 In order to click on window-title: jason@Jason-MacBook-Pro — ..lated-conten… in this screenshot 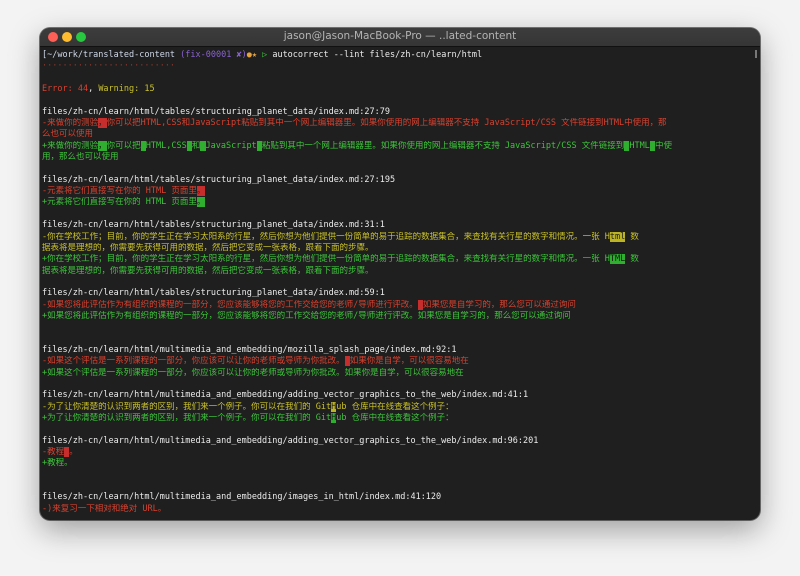, I will do `click(400, 36)`.